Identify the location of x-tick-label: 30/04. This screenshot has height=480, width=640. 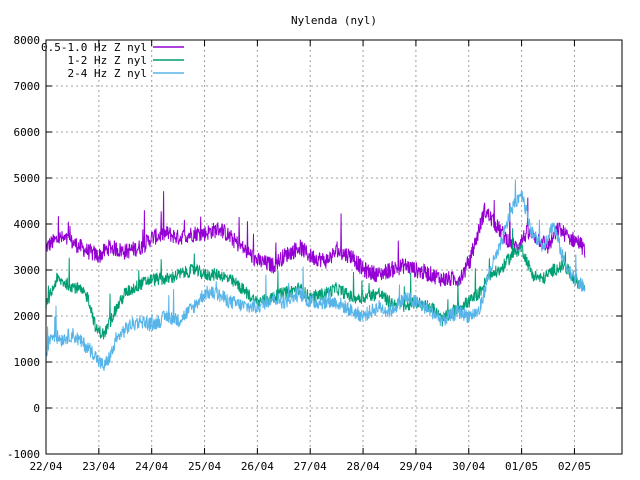
(468, 466).